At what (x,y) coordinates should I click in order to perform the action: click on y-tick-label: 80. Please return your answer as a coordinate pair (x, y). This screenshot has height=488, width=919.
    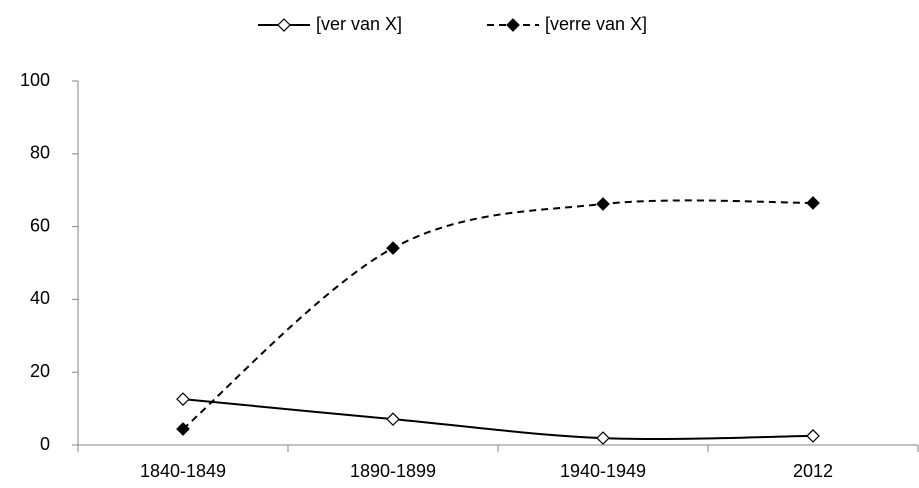
    Looking at the image, I should click on (40, 153).